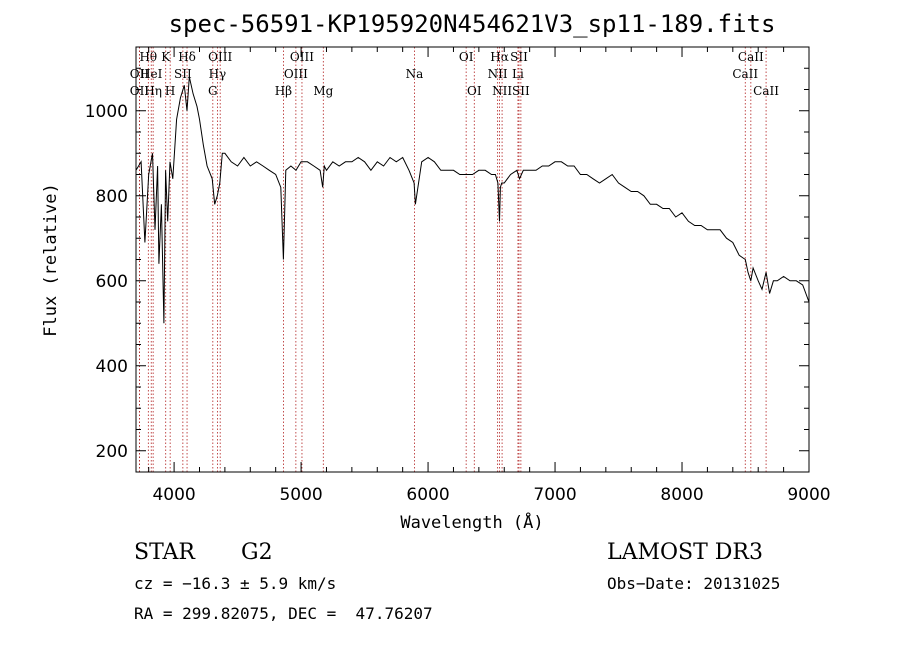  I want to click on x-tick-label-4: 8000, so click(681, 495).